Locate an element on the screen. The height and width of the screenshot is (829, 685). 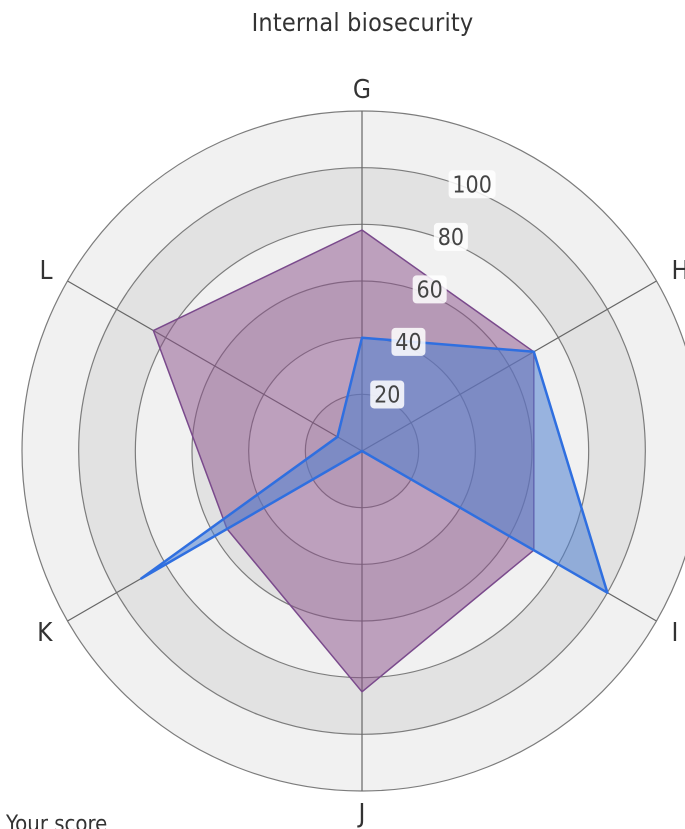
axis-label-K: K is located at coordinates (45, 633).